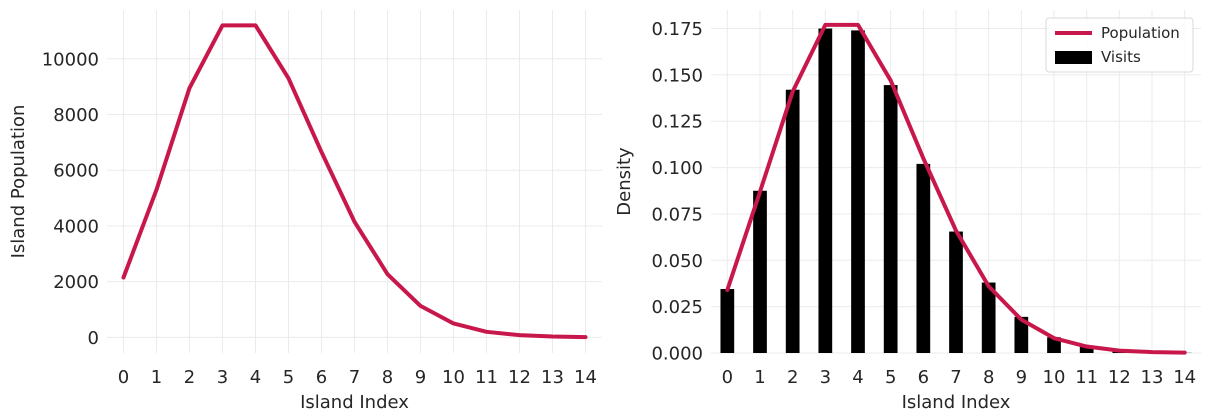 The height and width of the screenshot is (411, 1211). Describe the element at coordinates (1073, 57) in the screenshot. I see `legend-swatch-visits` at that location.